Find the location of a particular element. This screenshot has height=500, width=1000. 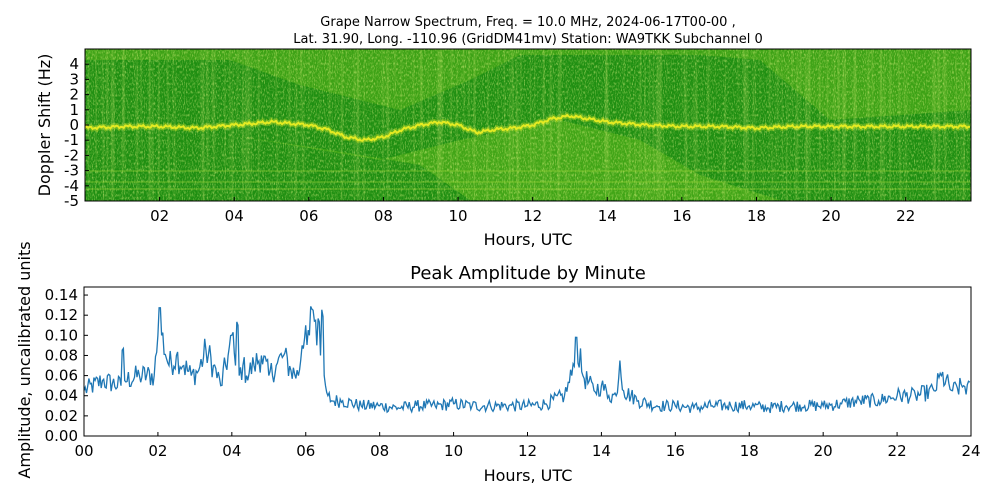

spectrogram-x-tick-label: 12 is located at coordinates (532, 216).